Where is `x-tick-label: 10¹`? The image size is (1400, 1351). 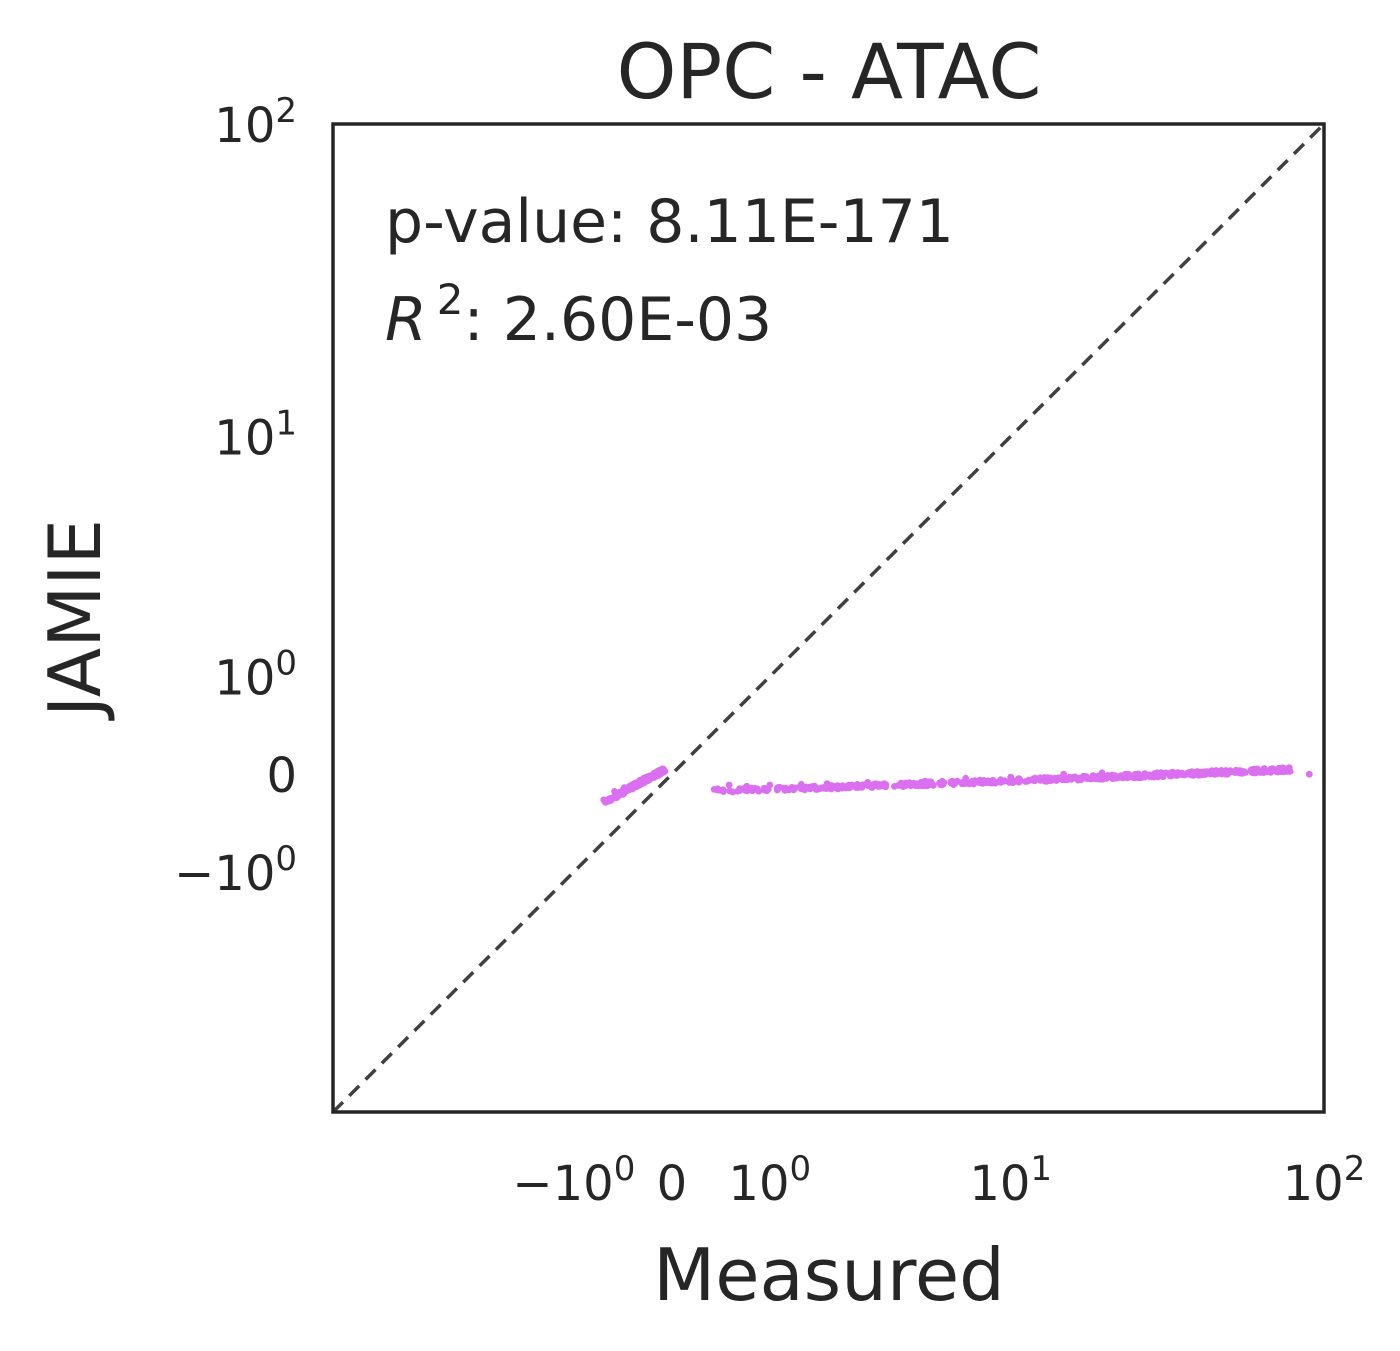 x-tick-label: 10¹ is located at coordinates (1010, 1180).